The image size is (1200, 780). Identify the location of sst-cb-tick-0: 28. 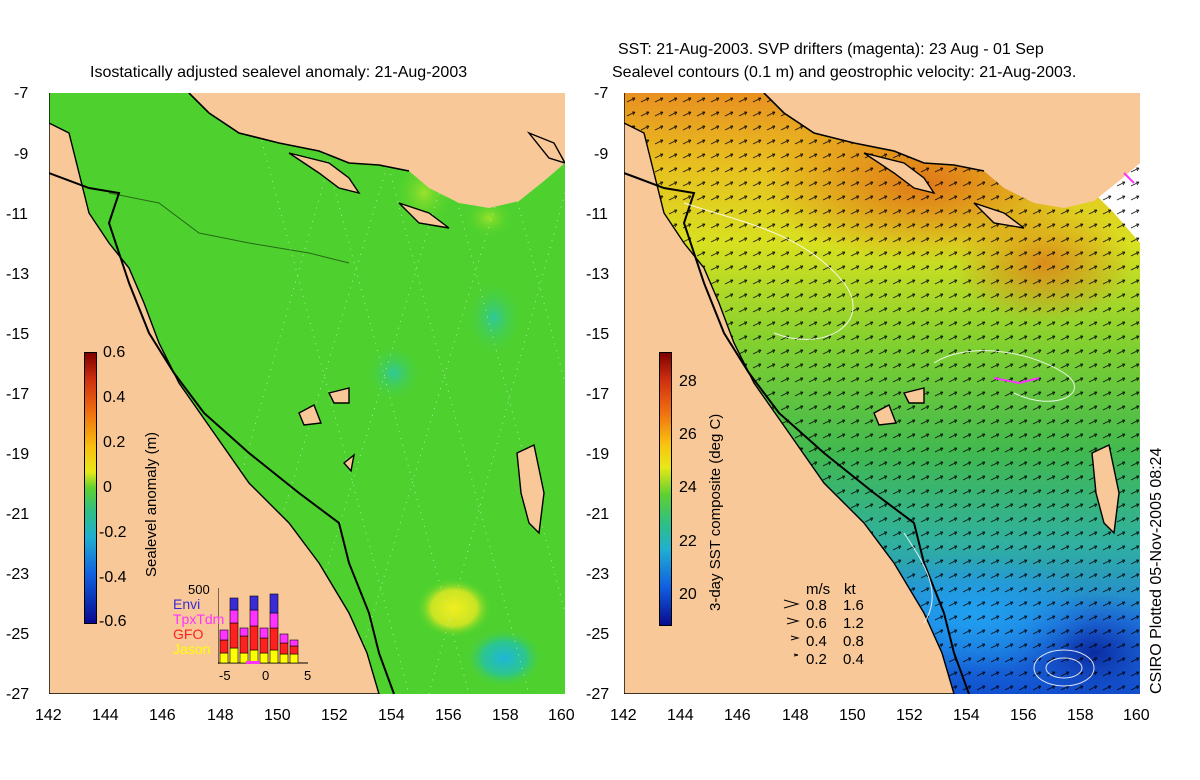
(688, 381).